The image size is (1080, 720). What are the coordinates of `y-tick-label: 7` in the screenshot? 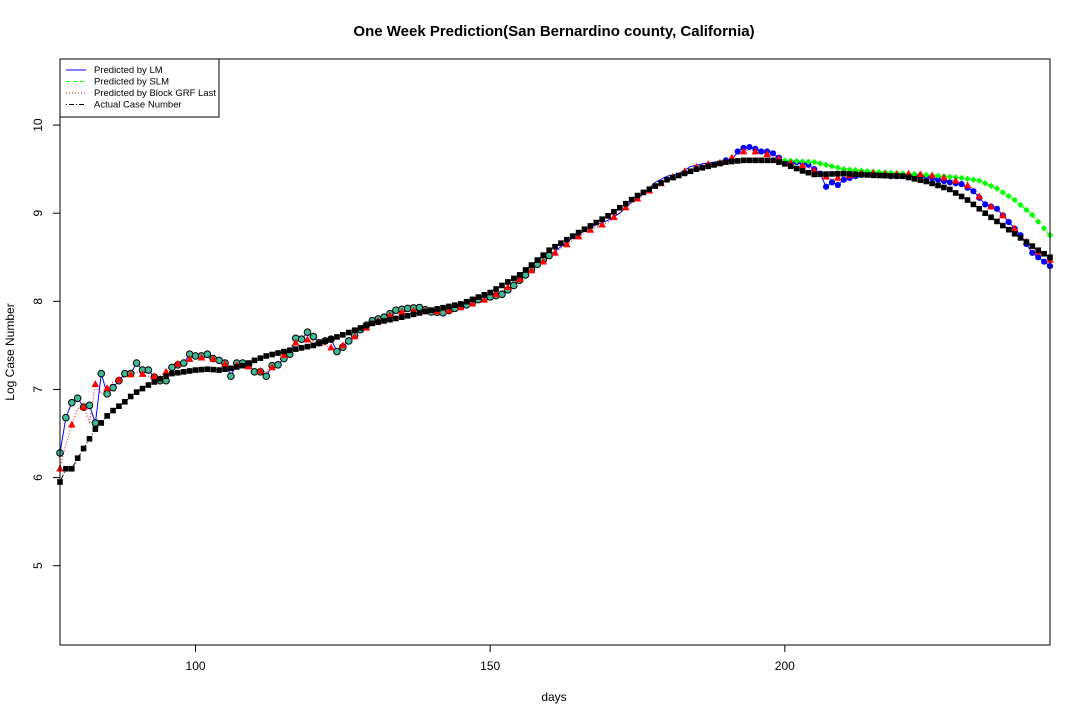 It's located at (38, 389).